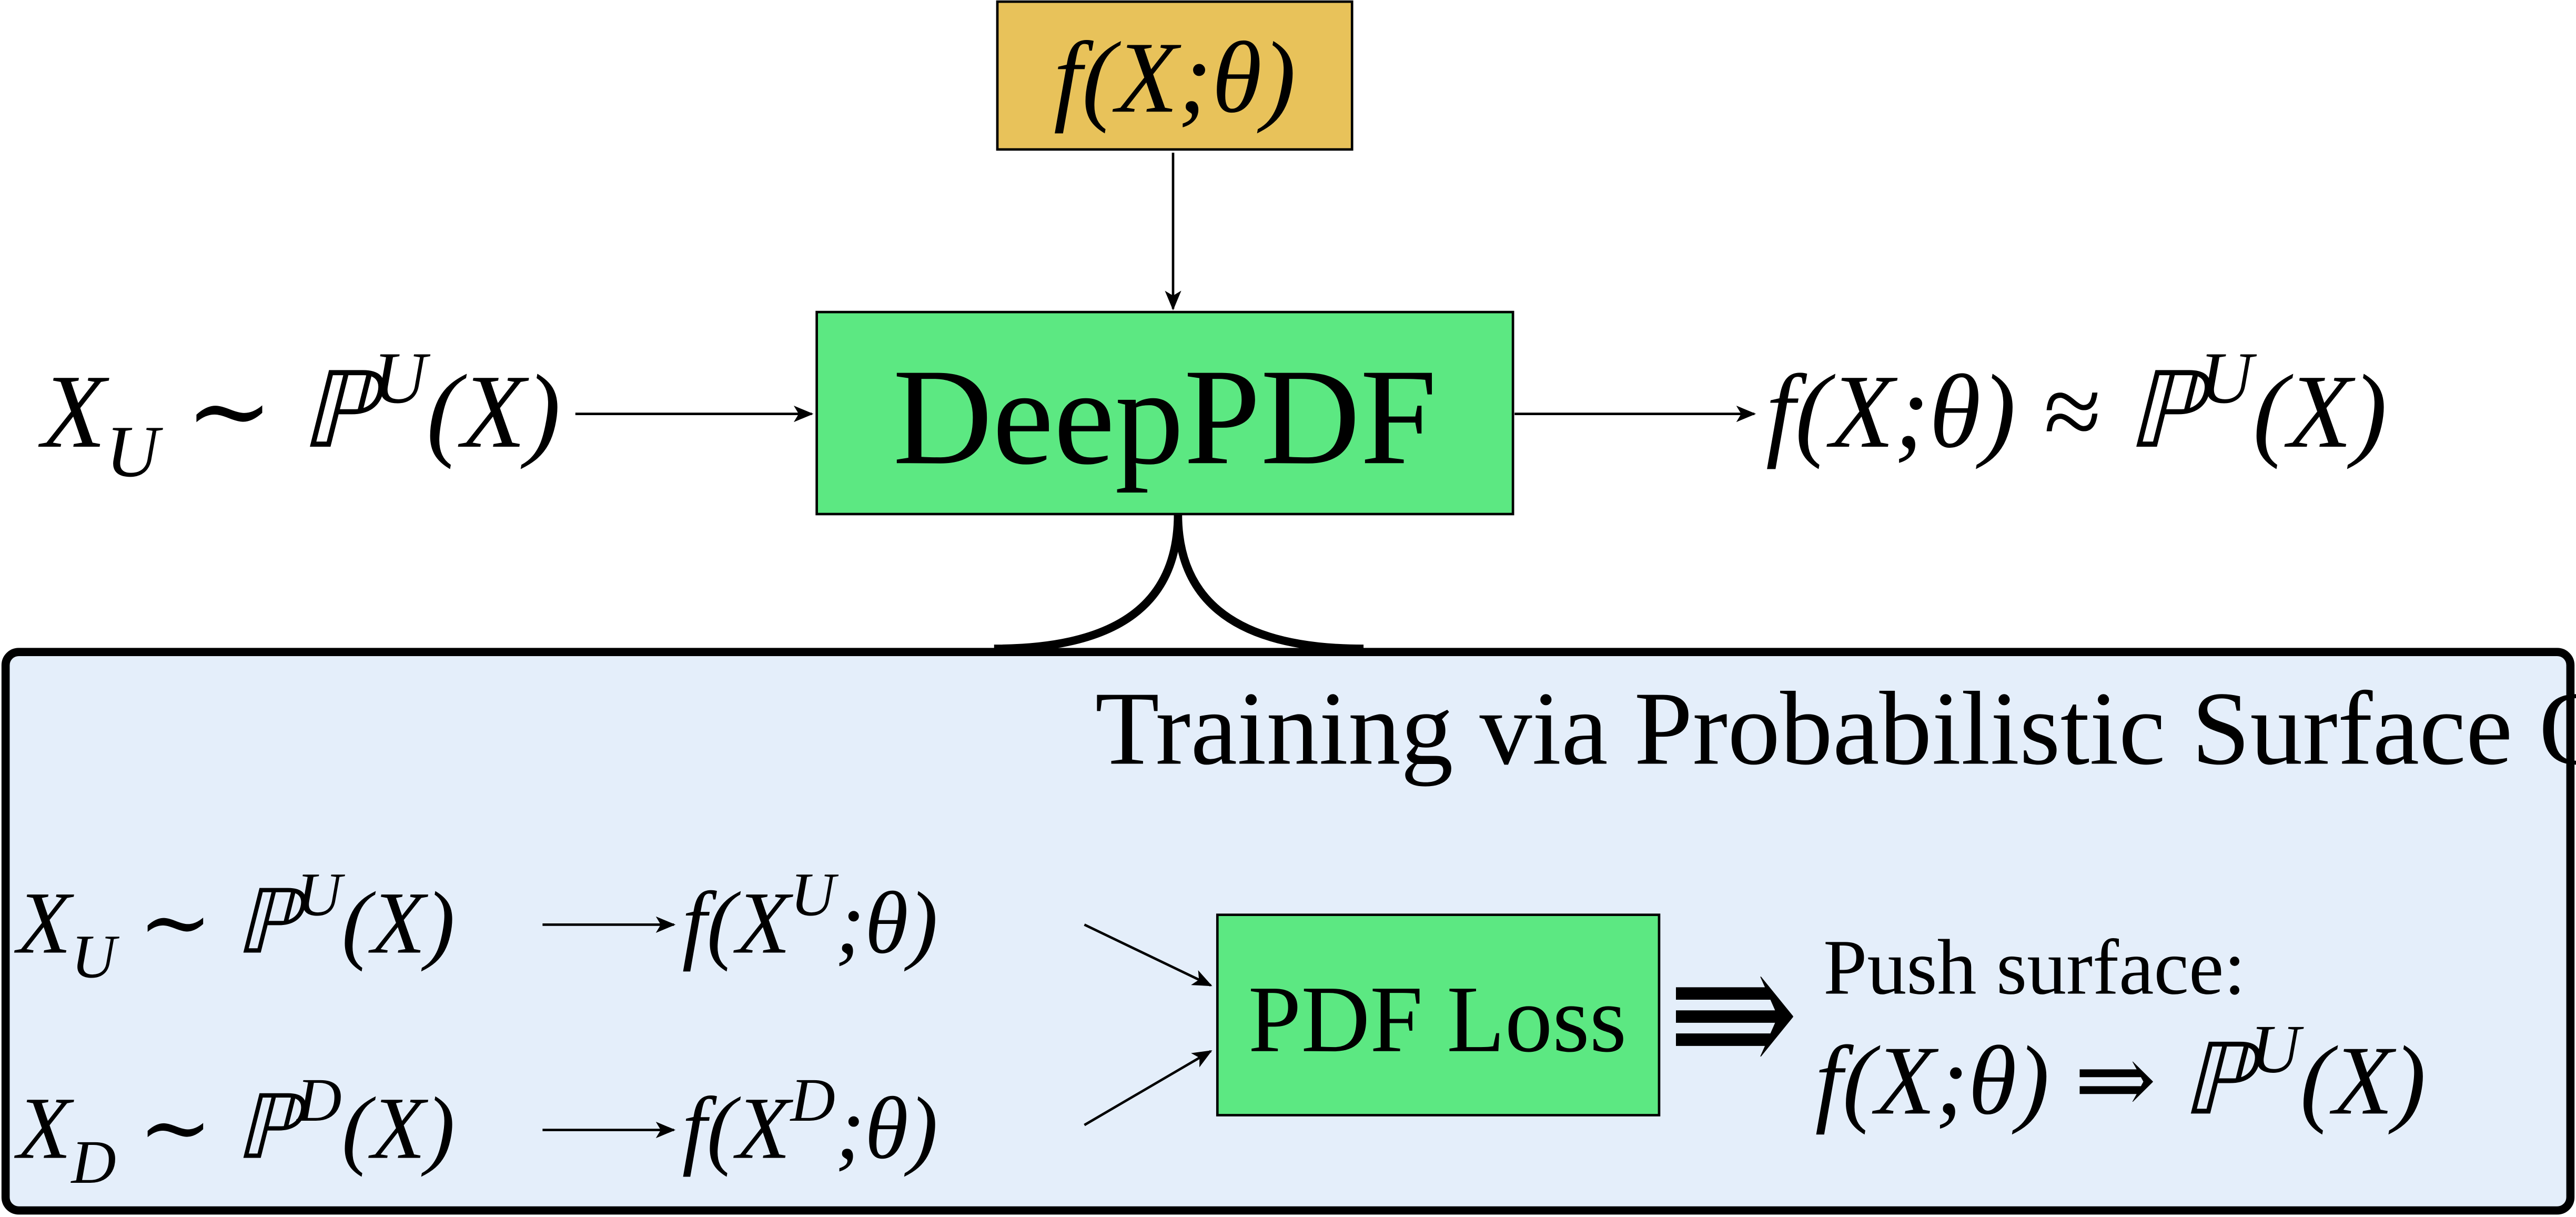  Describe the element at coordinates (1989, 412) in the screenshot. I see `math-text: f(X;θ) ≈ ℙ` at that location.